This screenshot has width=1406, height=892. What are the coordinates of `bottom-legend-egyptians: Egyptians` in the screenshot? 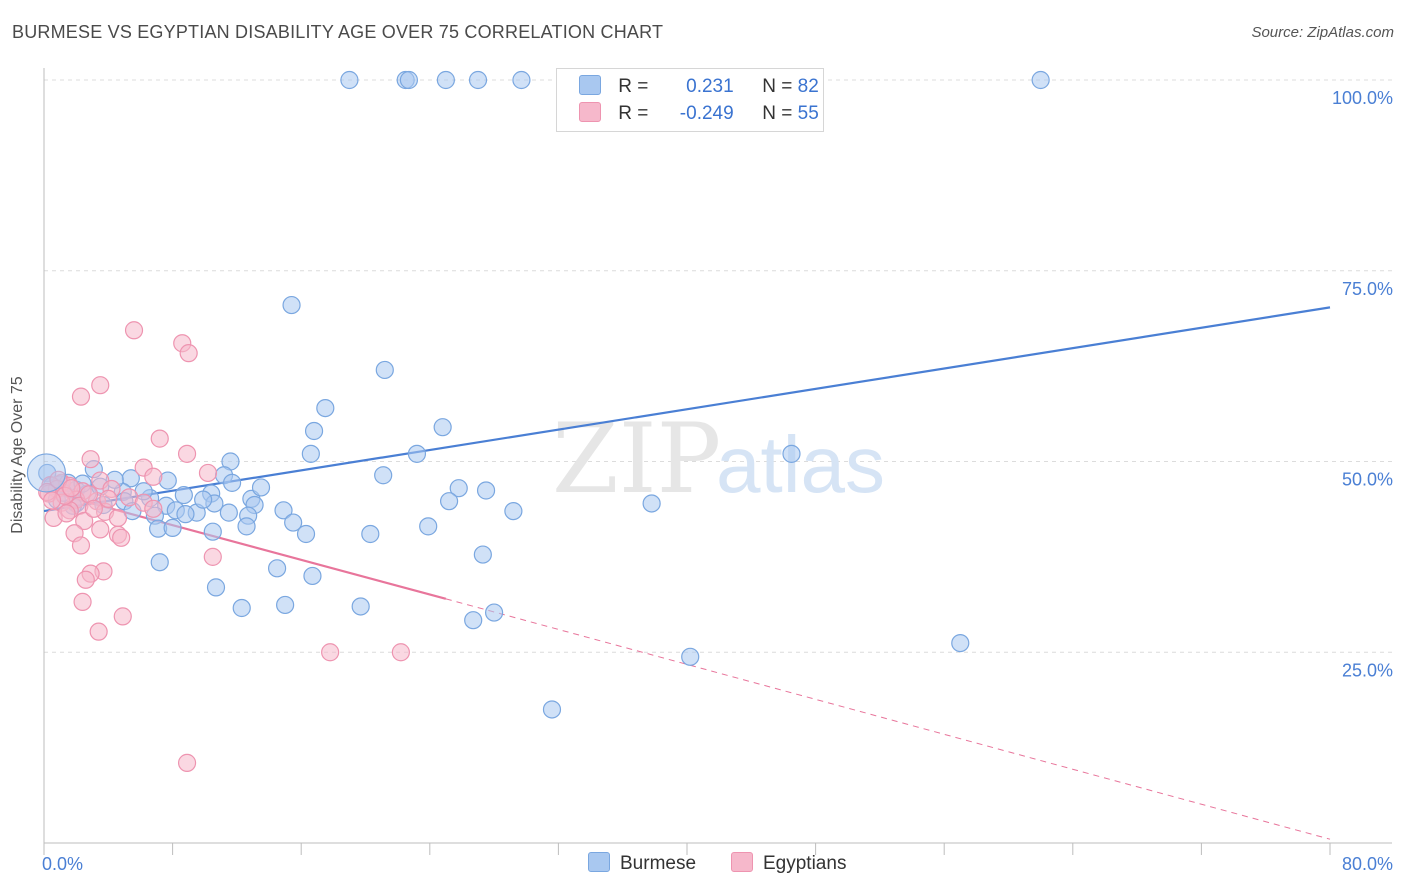 It's located at (788, 863).